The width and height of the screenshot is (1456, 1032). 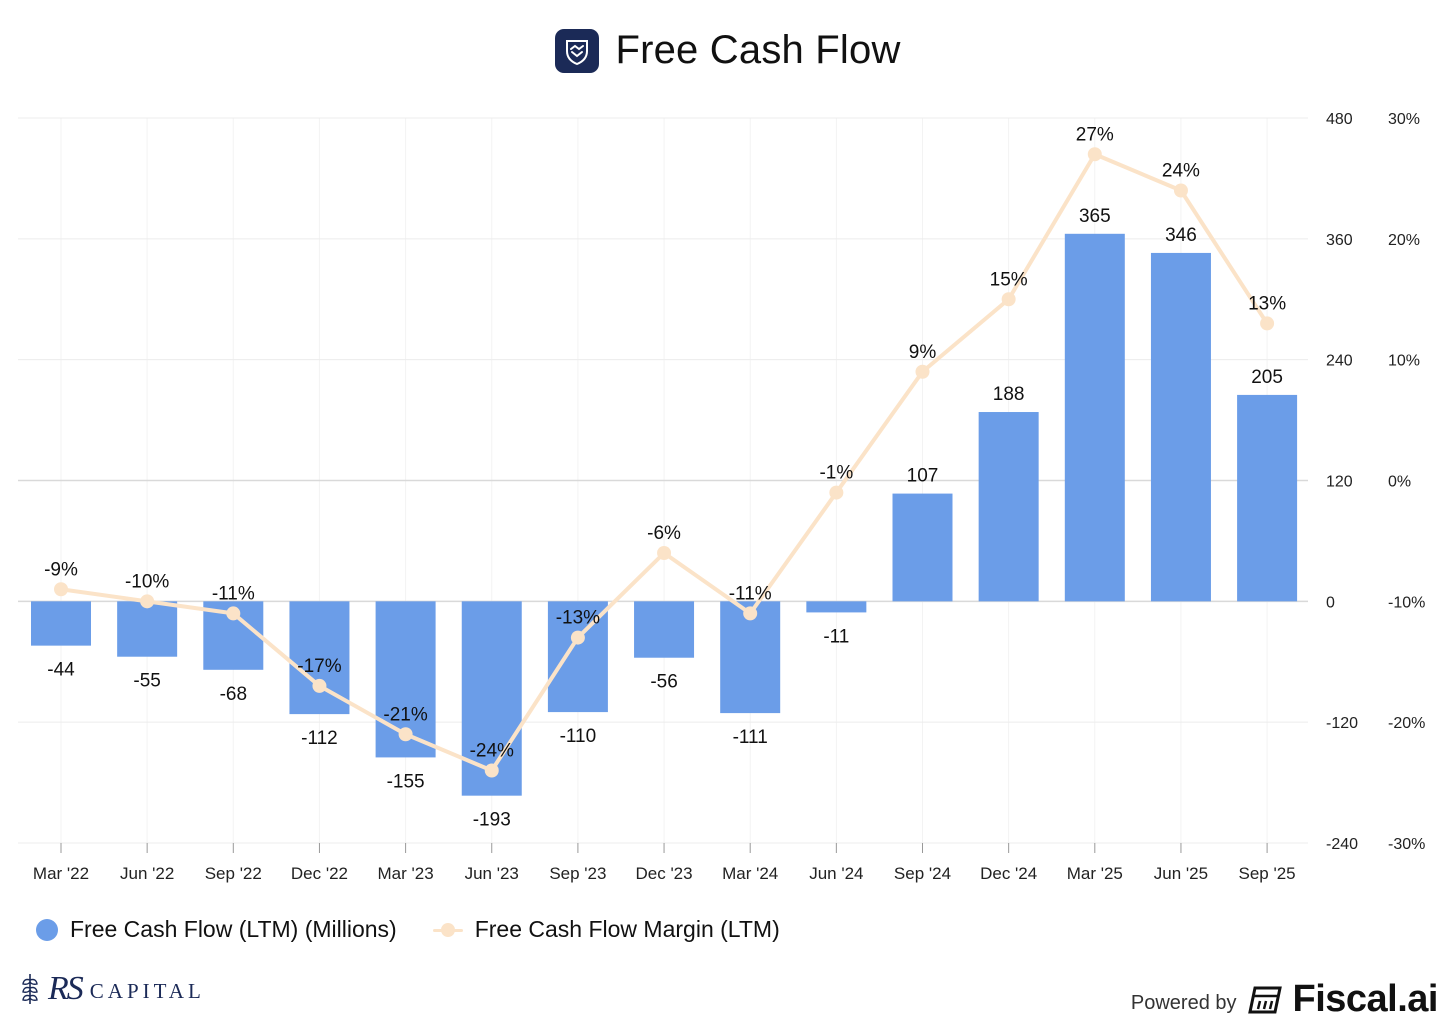 What do you see at coordinates (1183, 1003) in the screenshot?
I see `powered-by-text: Powered by` at bounding box center [1183, 1003].